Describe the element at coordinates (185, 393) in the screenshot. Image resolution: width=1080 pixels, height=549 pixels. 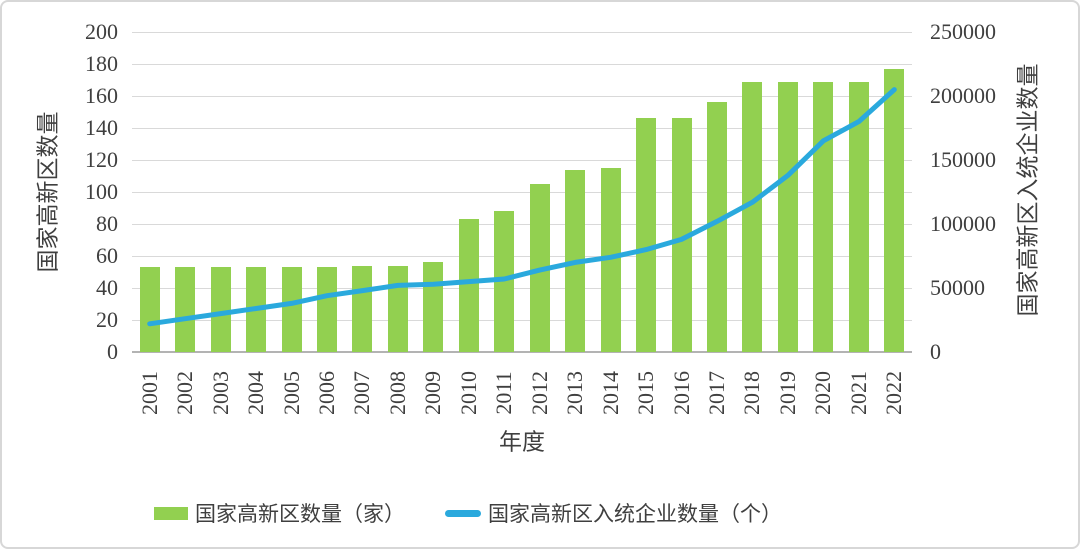
I see `x-tick-2002: 2002` at that location.